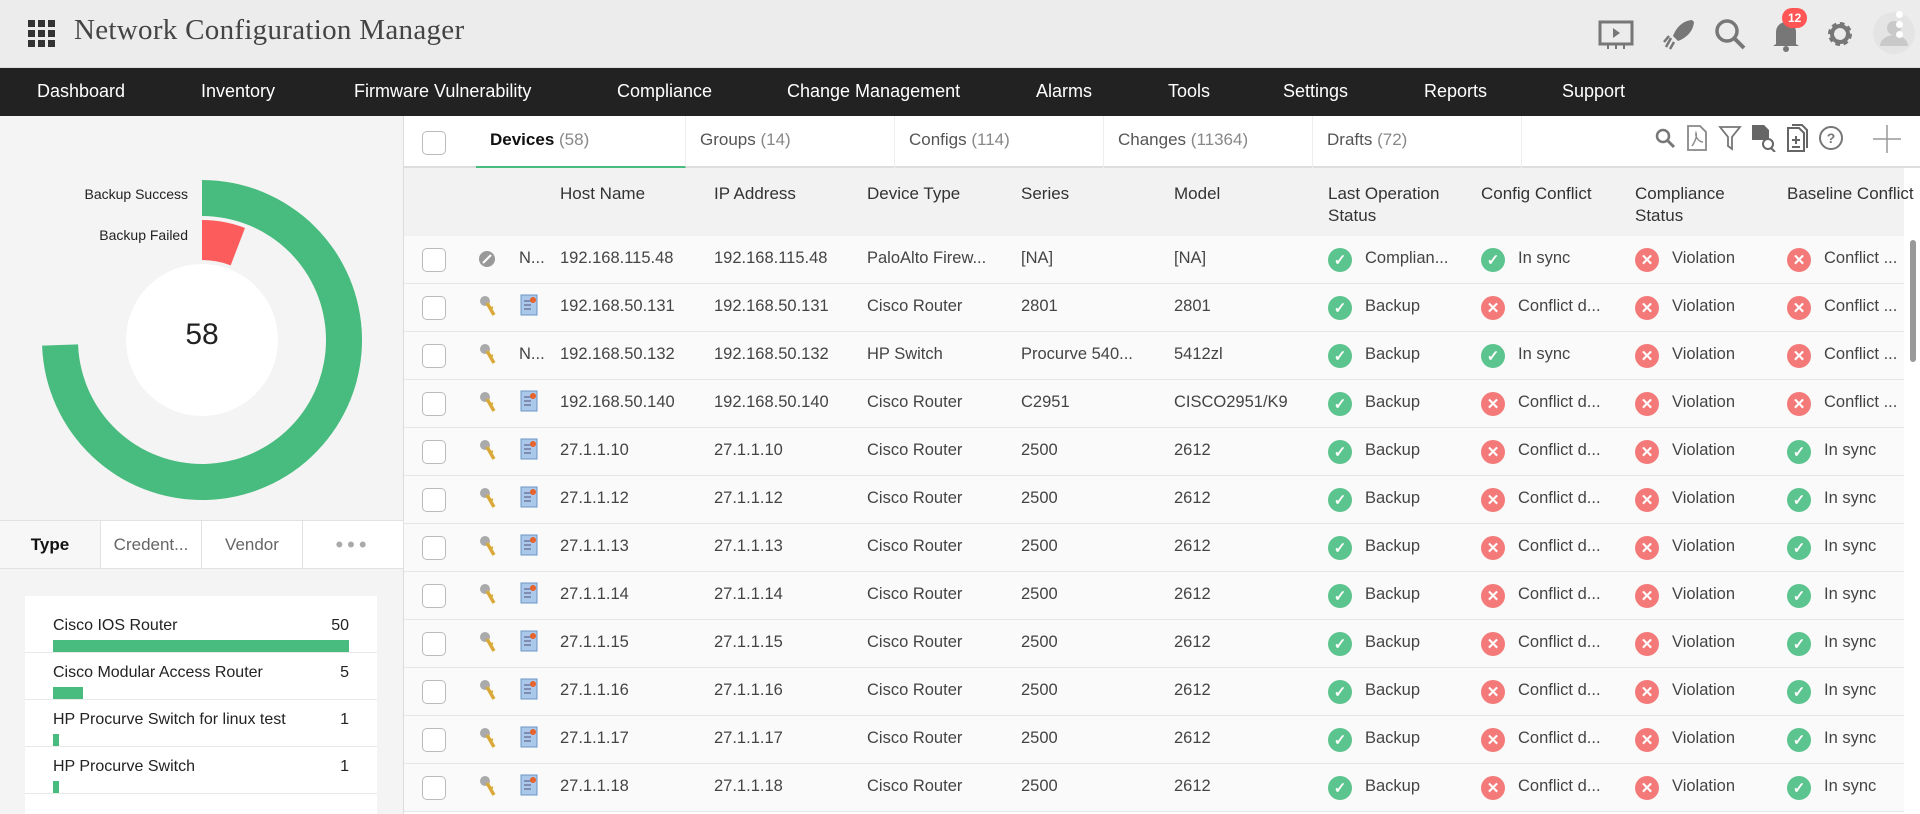 The image size is (1920, 814). Describe the element at coordinates (1045, 193) in the screenshot. I see `column-header: Series` at that location.